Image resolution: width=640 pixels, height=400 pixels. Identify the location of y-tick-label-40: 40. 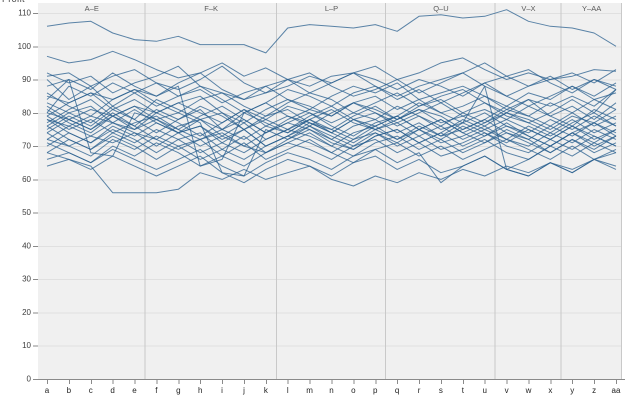
(26, 245).